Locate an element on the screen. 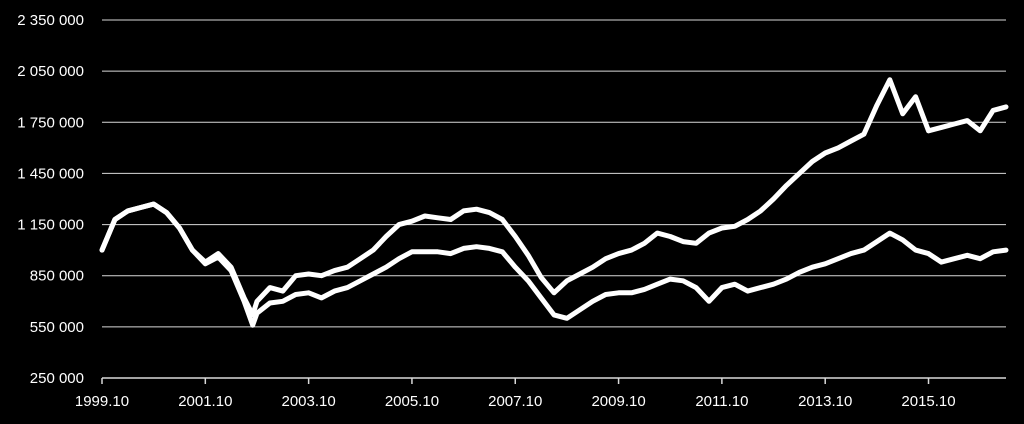 The width and height of the screenshot is (1024, 424). y-tick-label: 550 000 is located at coordinates (57, 327).